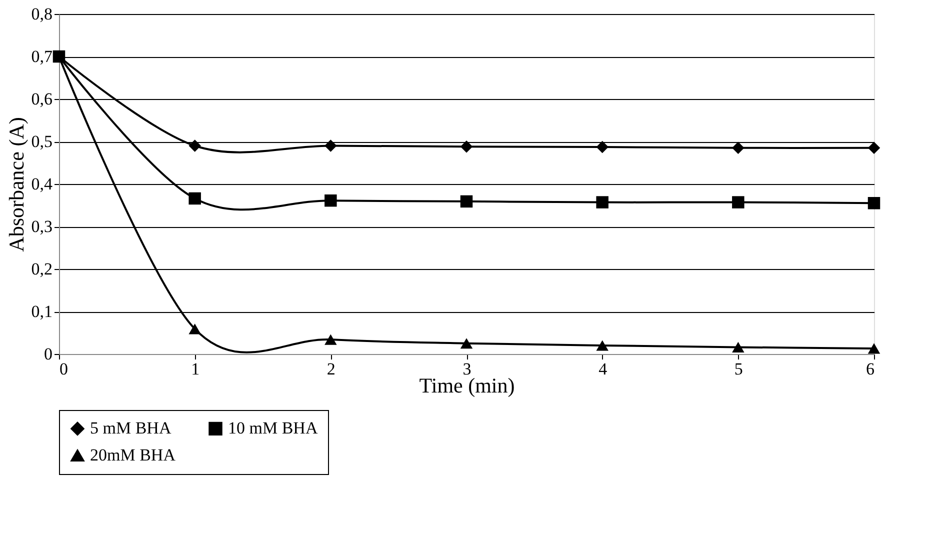 The width and height of the screenshot is (933, 540). I want to click on y-tick-label: 0,2, so click(41, 269).